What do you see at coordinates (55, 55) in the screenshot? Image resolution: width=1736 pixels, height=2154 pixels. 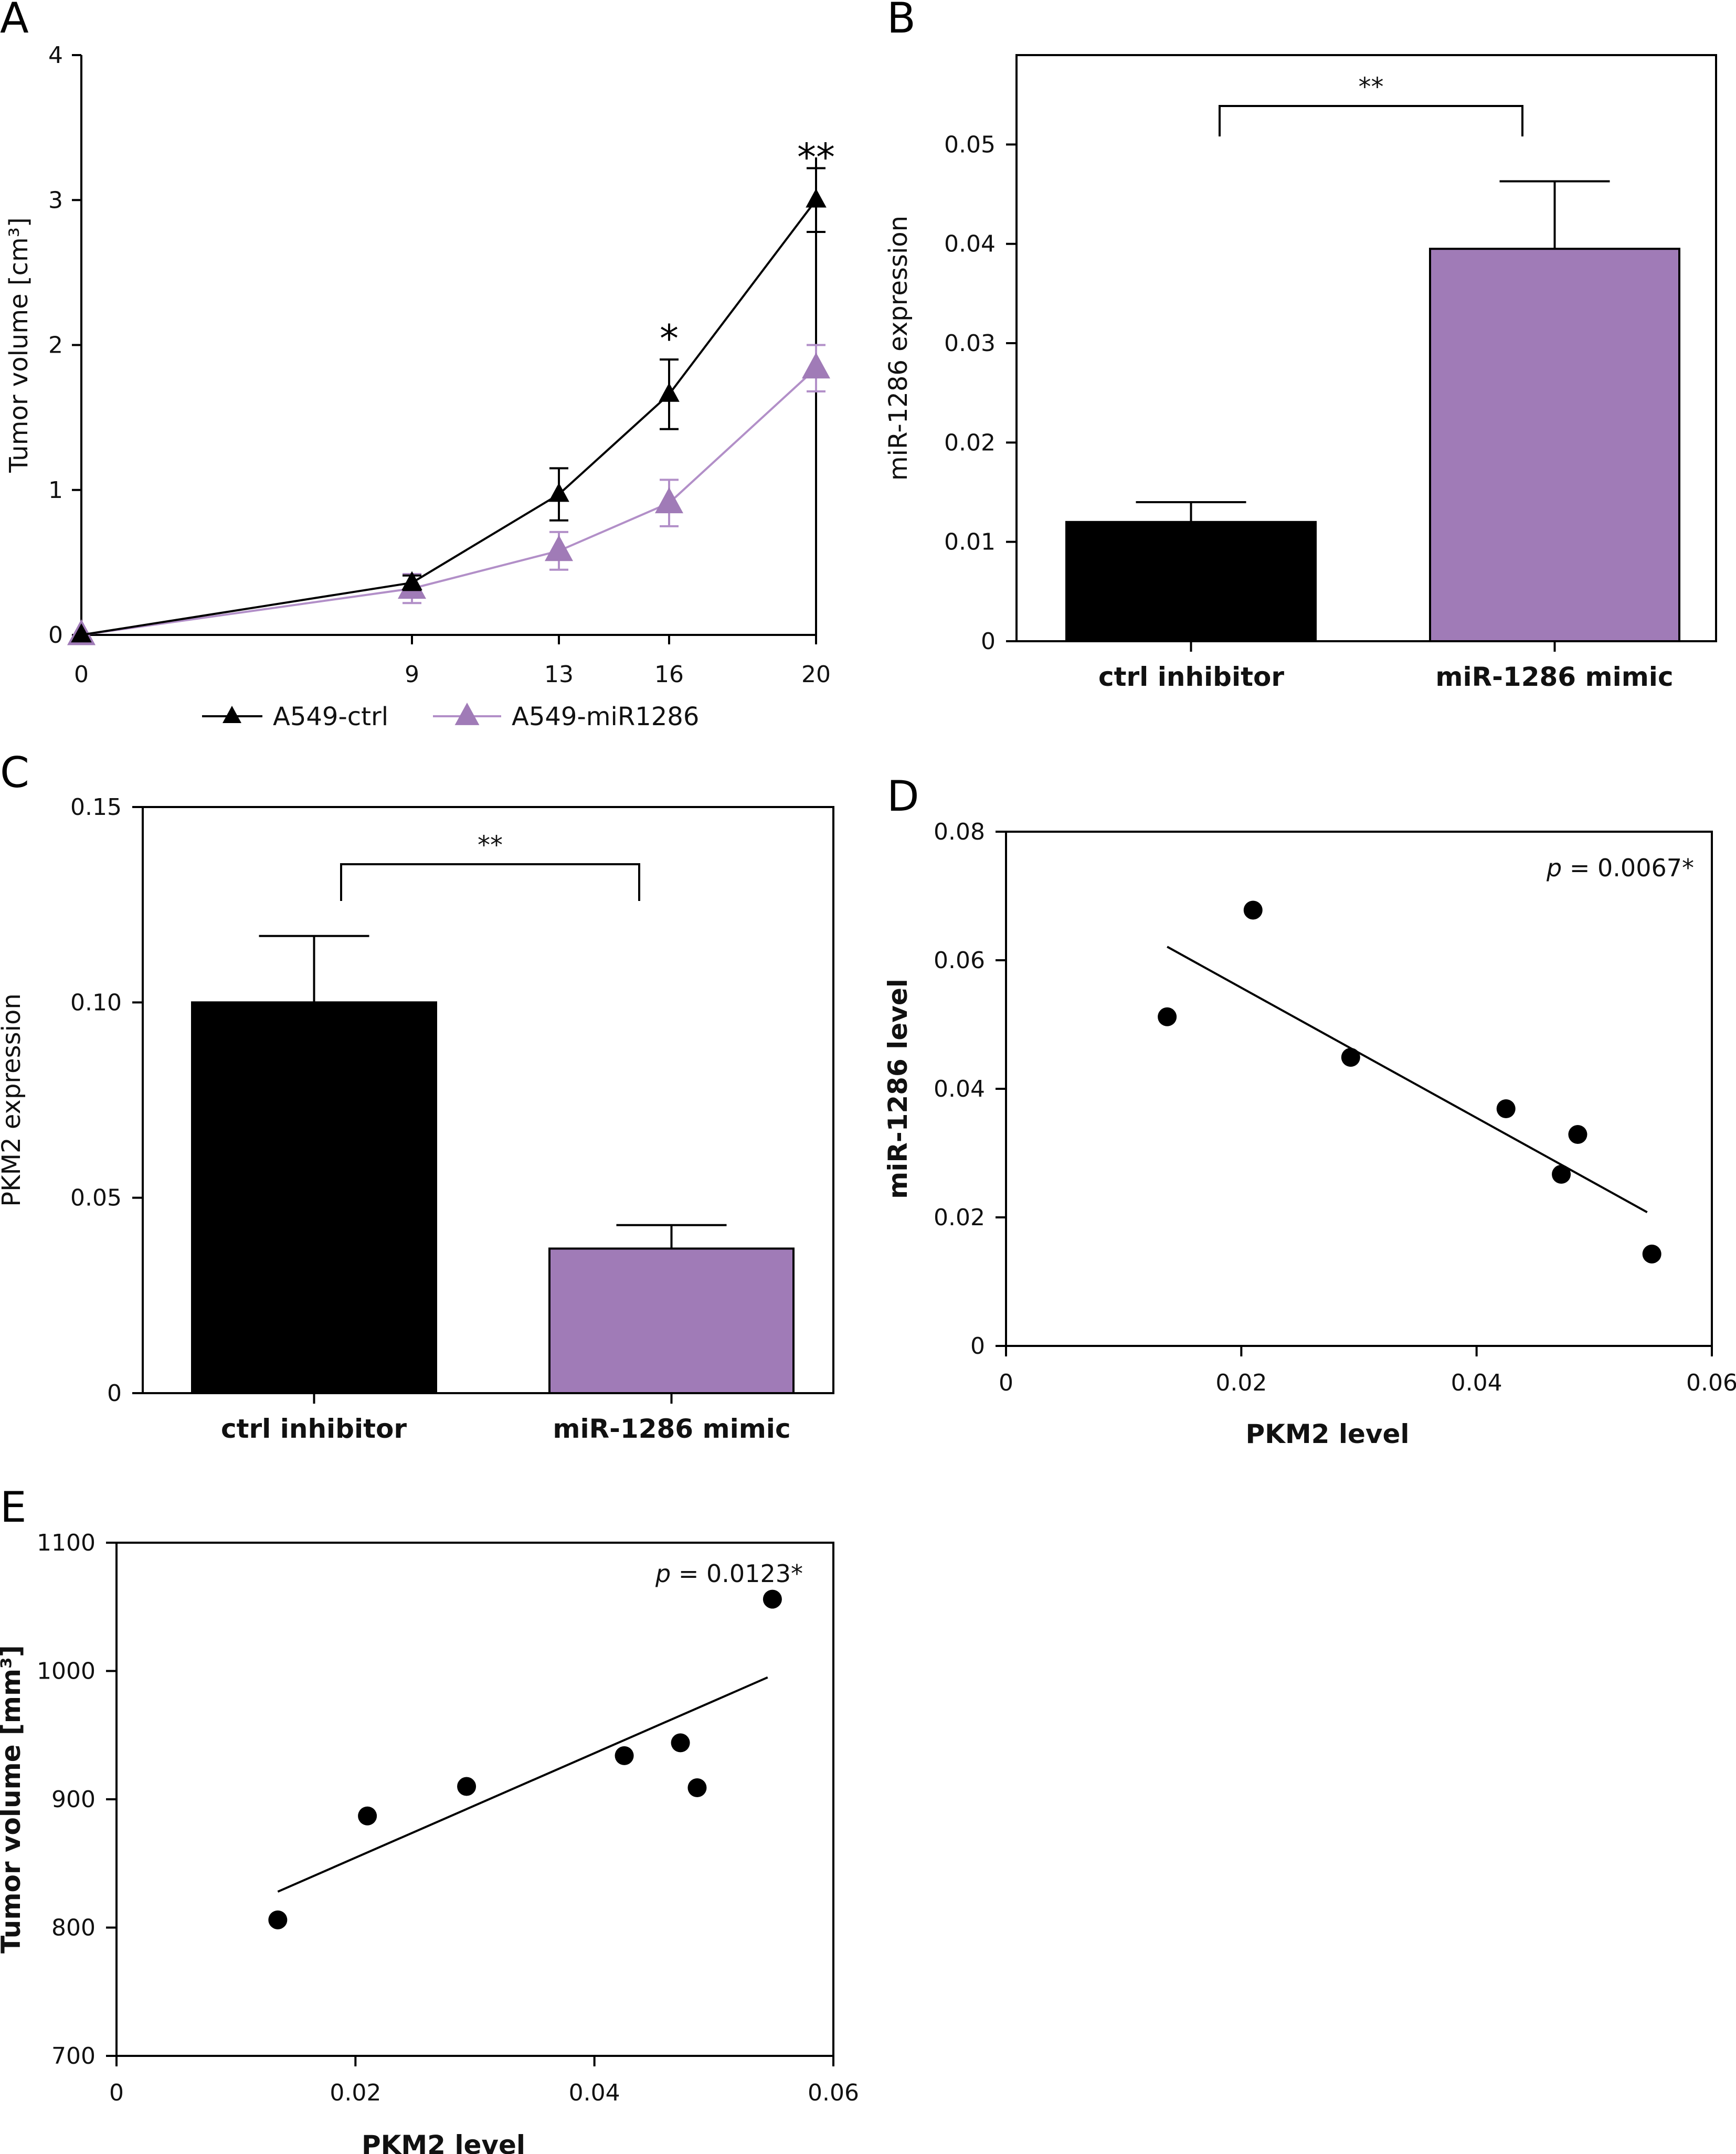 I see `y-tick-label: 4` at bounding box center [55, 55].